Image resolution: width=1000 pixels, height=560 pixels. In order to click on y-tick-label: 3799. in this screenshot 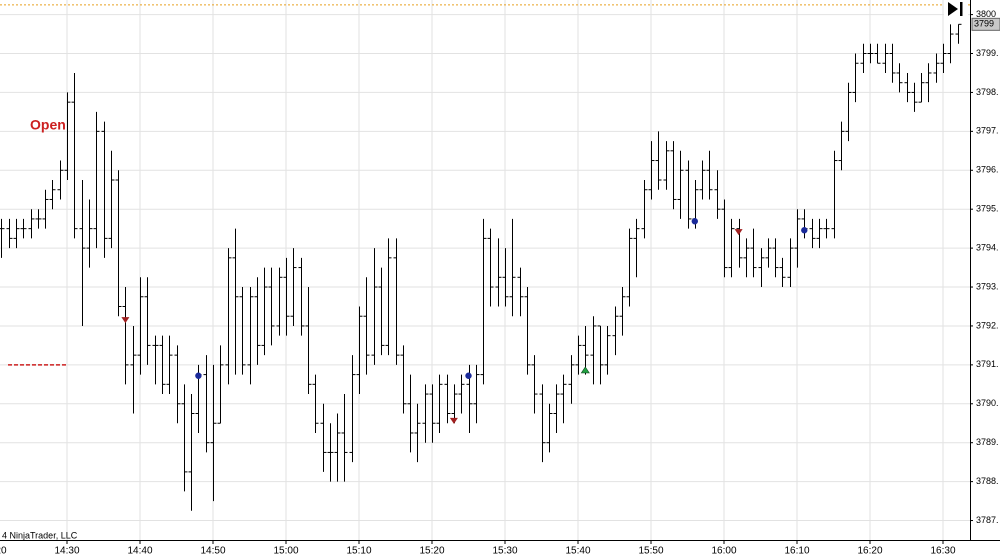, I will do `click(987, 53)`.